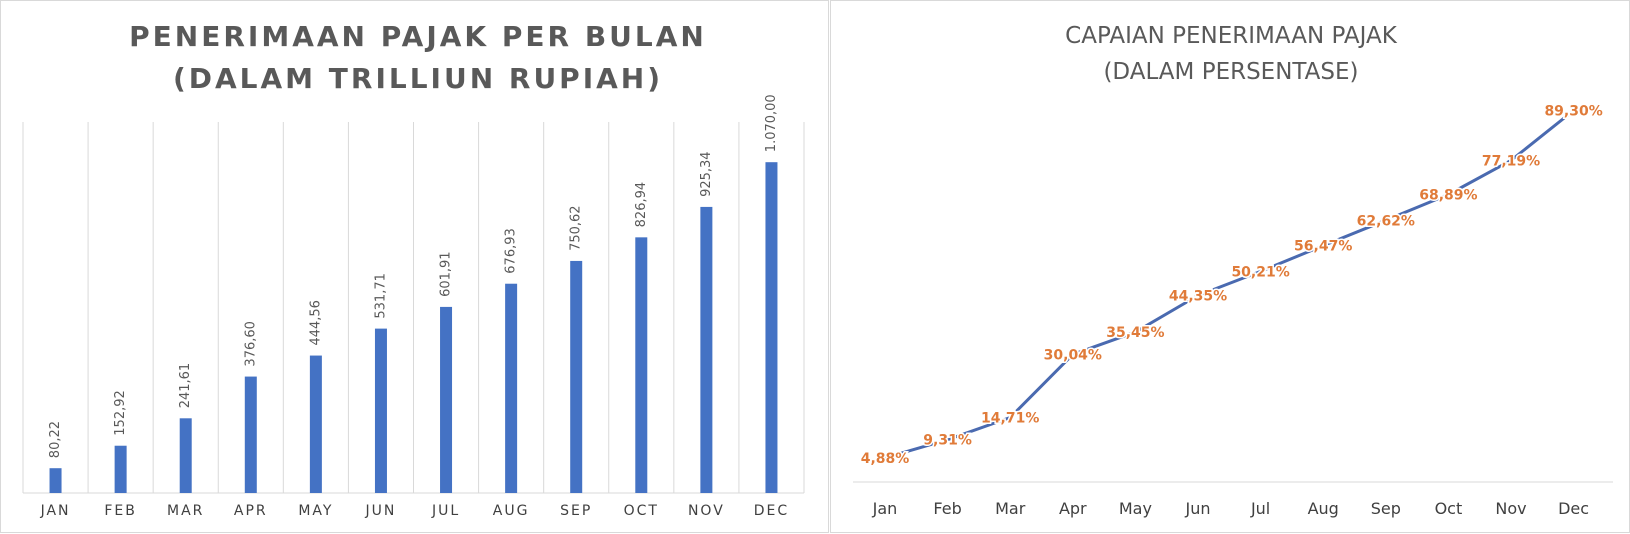 The image size is (1630, 534). Describe the element at coordinates (446, 399) in the screenshot. I see `bar-jul` at that location.